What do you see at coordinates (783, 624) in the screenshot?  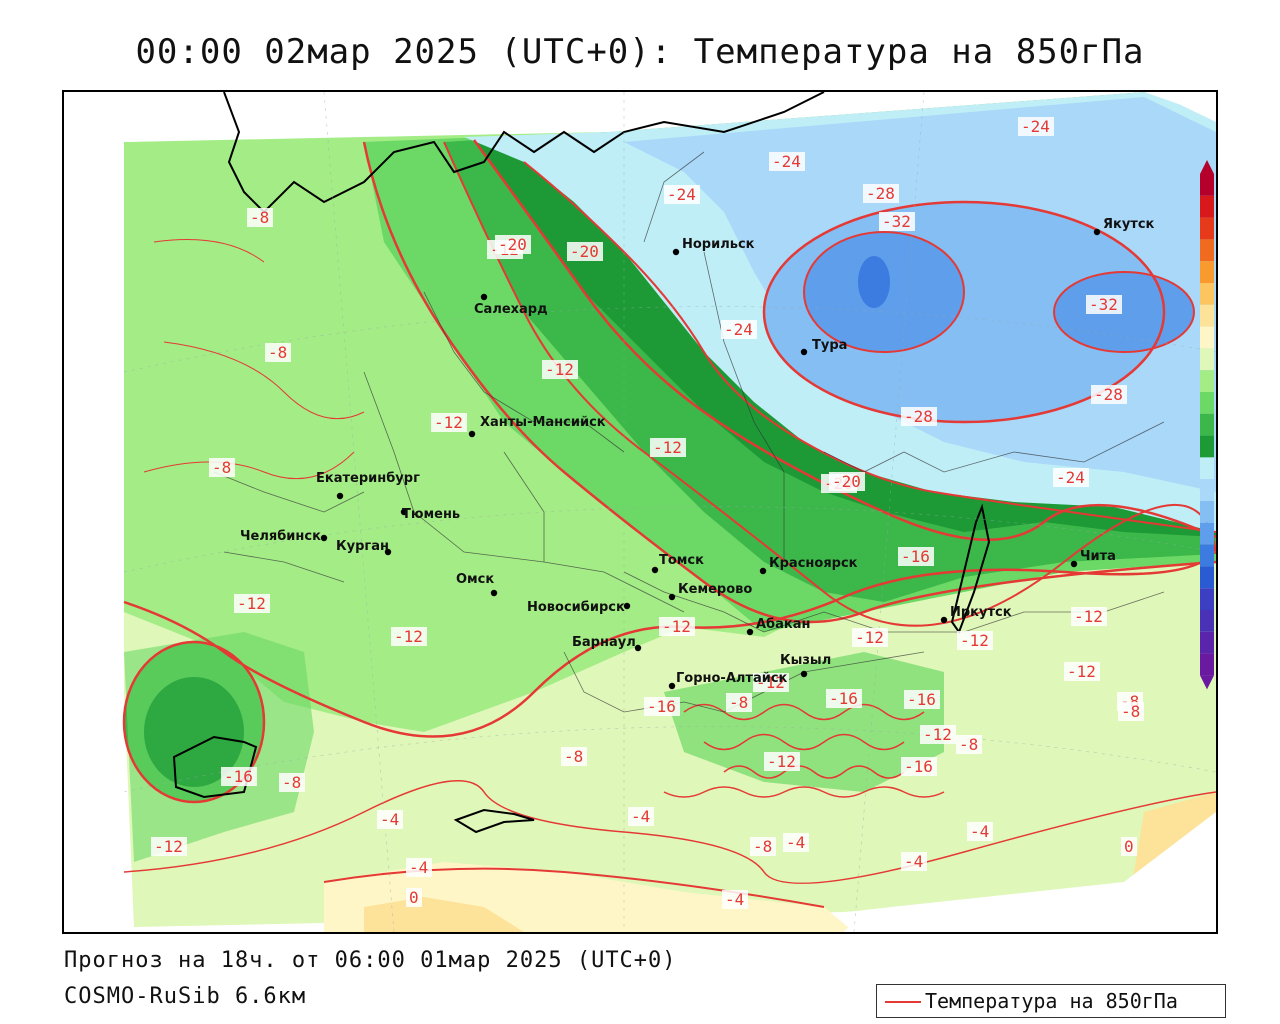 I see `city-label: Абакан` at bounding box center [783, 624].